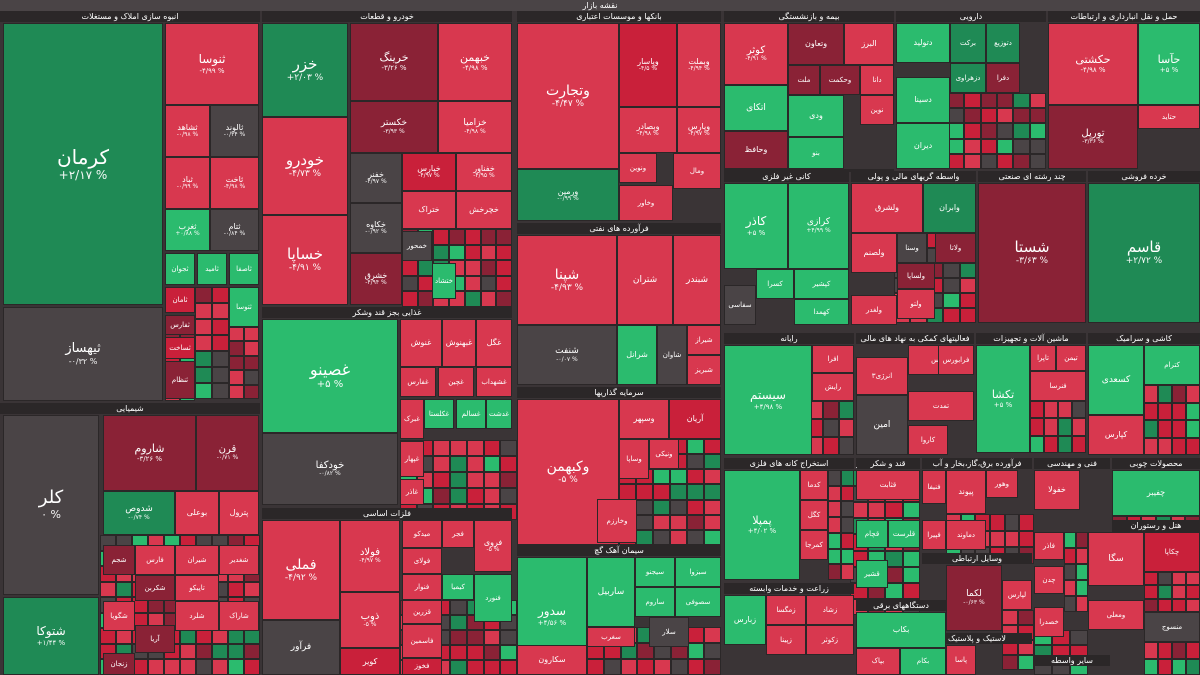 The height and width of the screenshot is (675, 1200). Describe the element at coordinates (83, 354) in the screenshot. I see `stock-tile: ثیهساز -۰/۳۲ %` at that location.